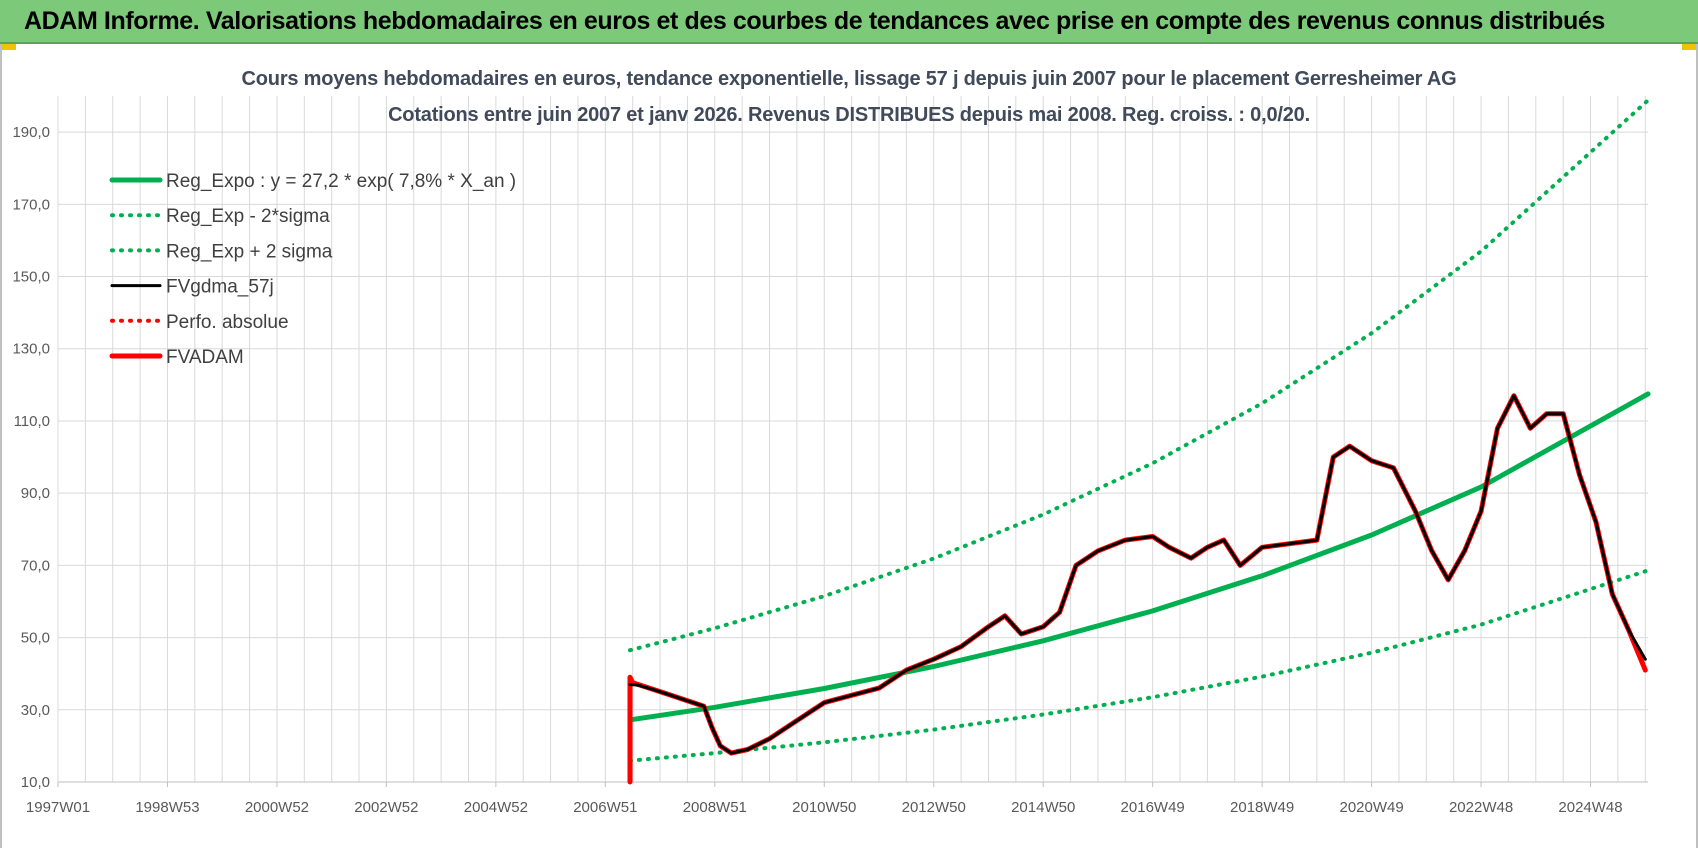  I want to click on x-tick-label: 2000W52, so click(277, 807).